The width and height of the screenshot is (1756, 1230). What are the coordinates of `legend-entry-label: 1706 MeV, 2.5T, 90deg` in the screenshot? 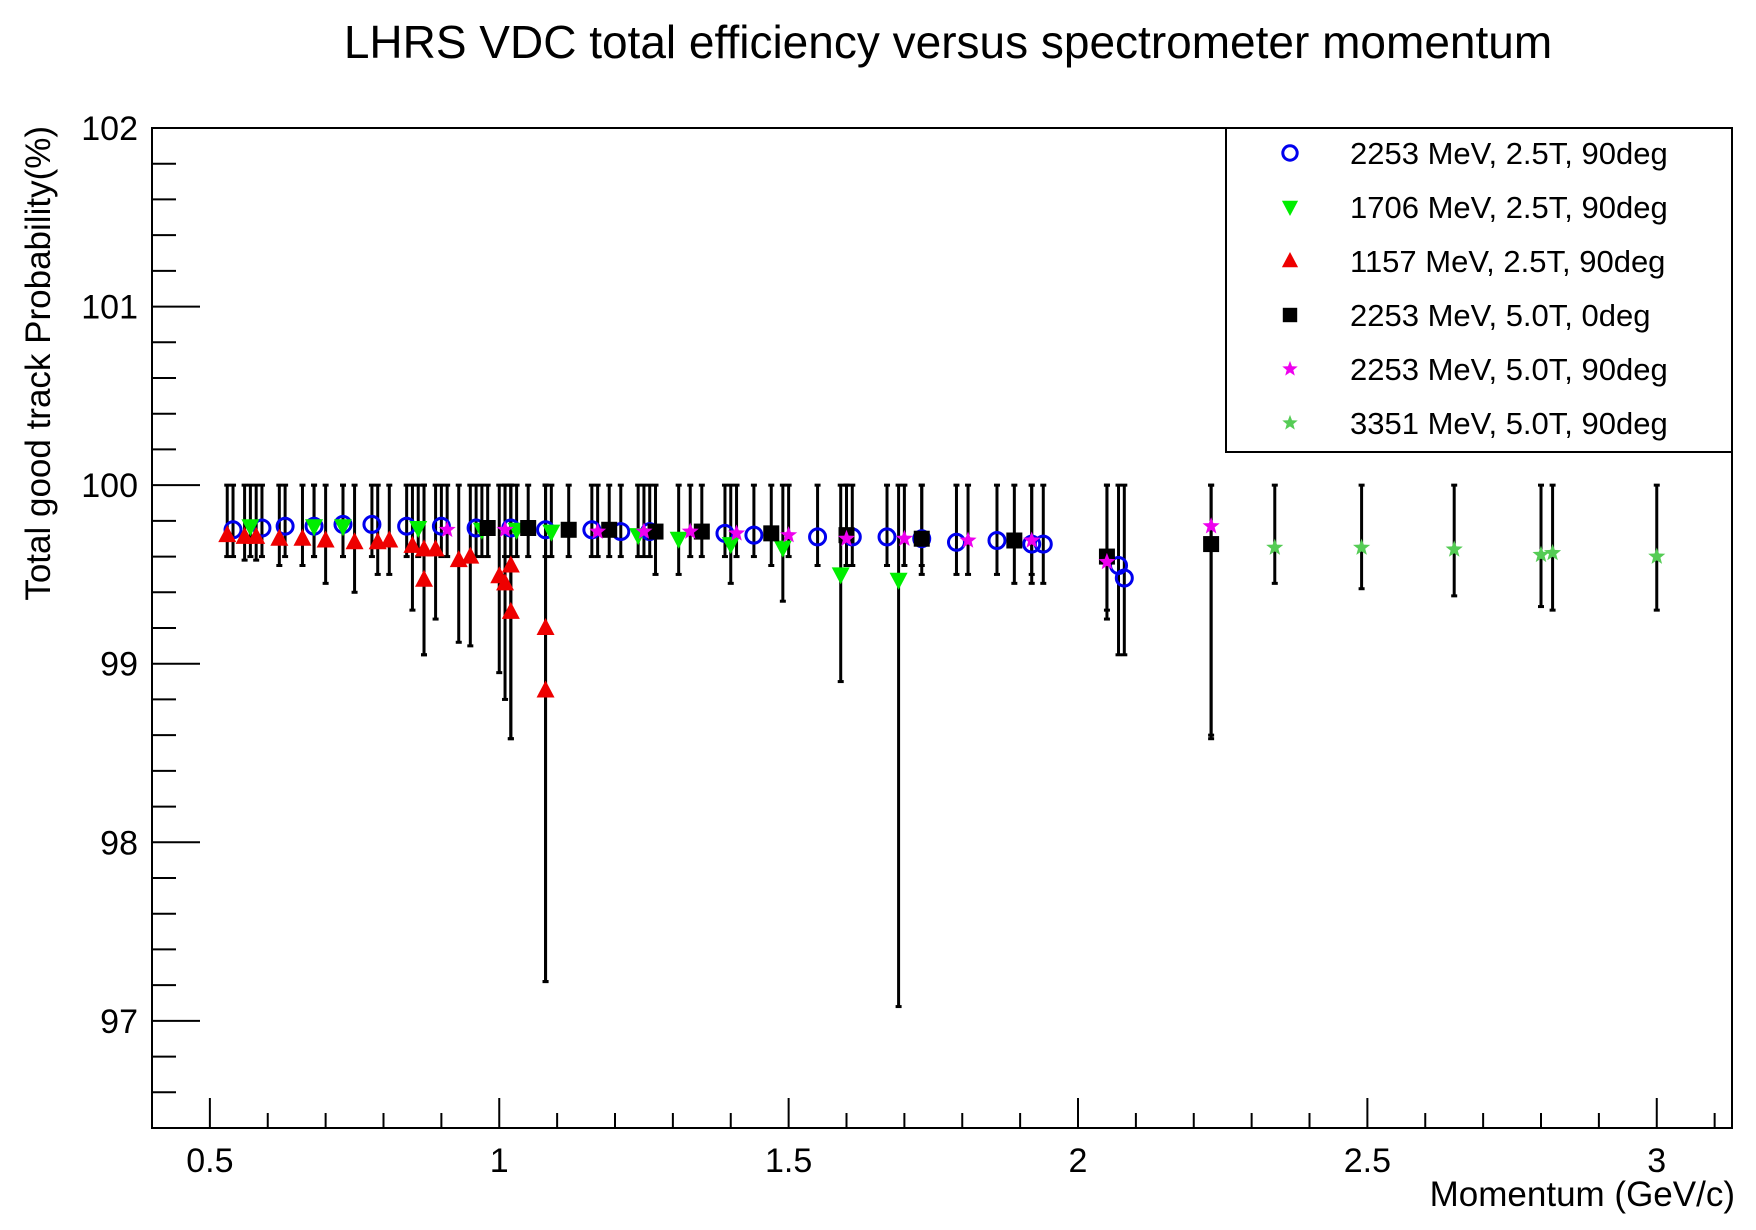 It's located at (1509, 207).